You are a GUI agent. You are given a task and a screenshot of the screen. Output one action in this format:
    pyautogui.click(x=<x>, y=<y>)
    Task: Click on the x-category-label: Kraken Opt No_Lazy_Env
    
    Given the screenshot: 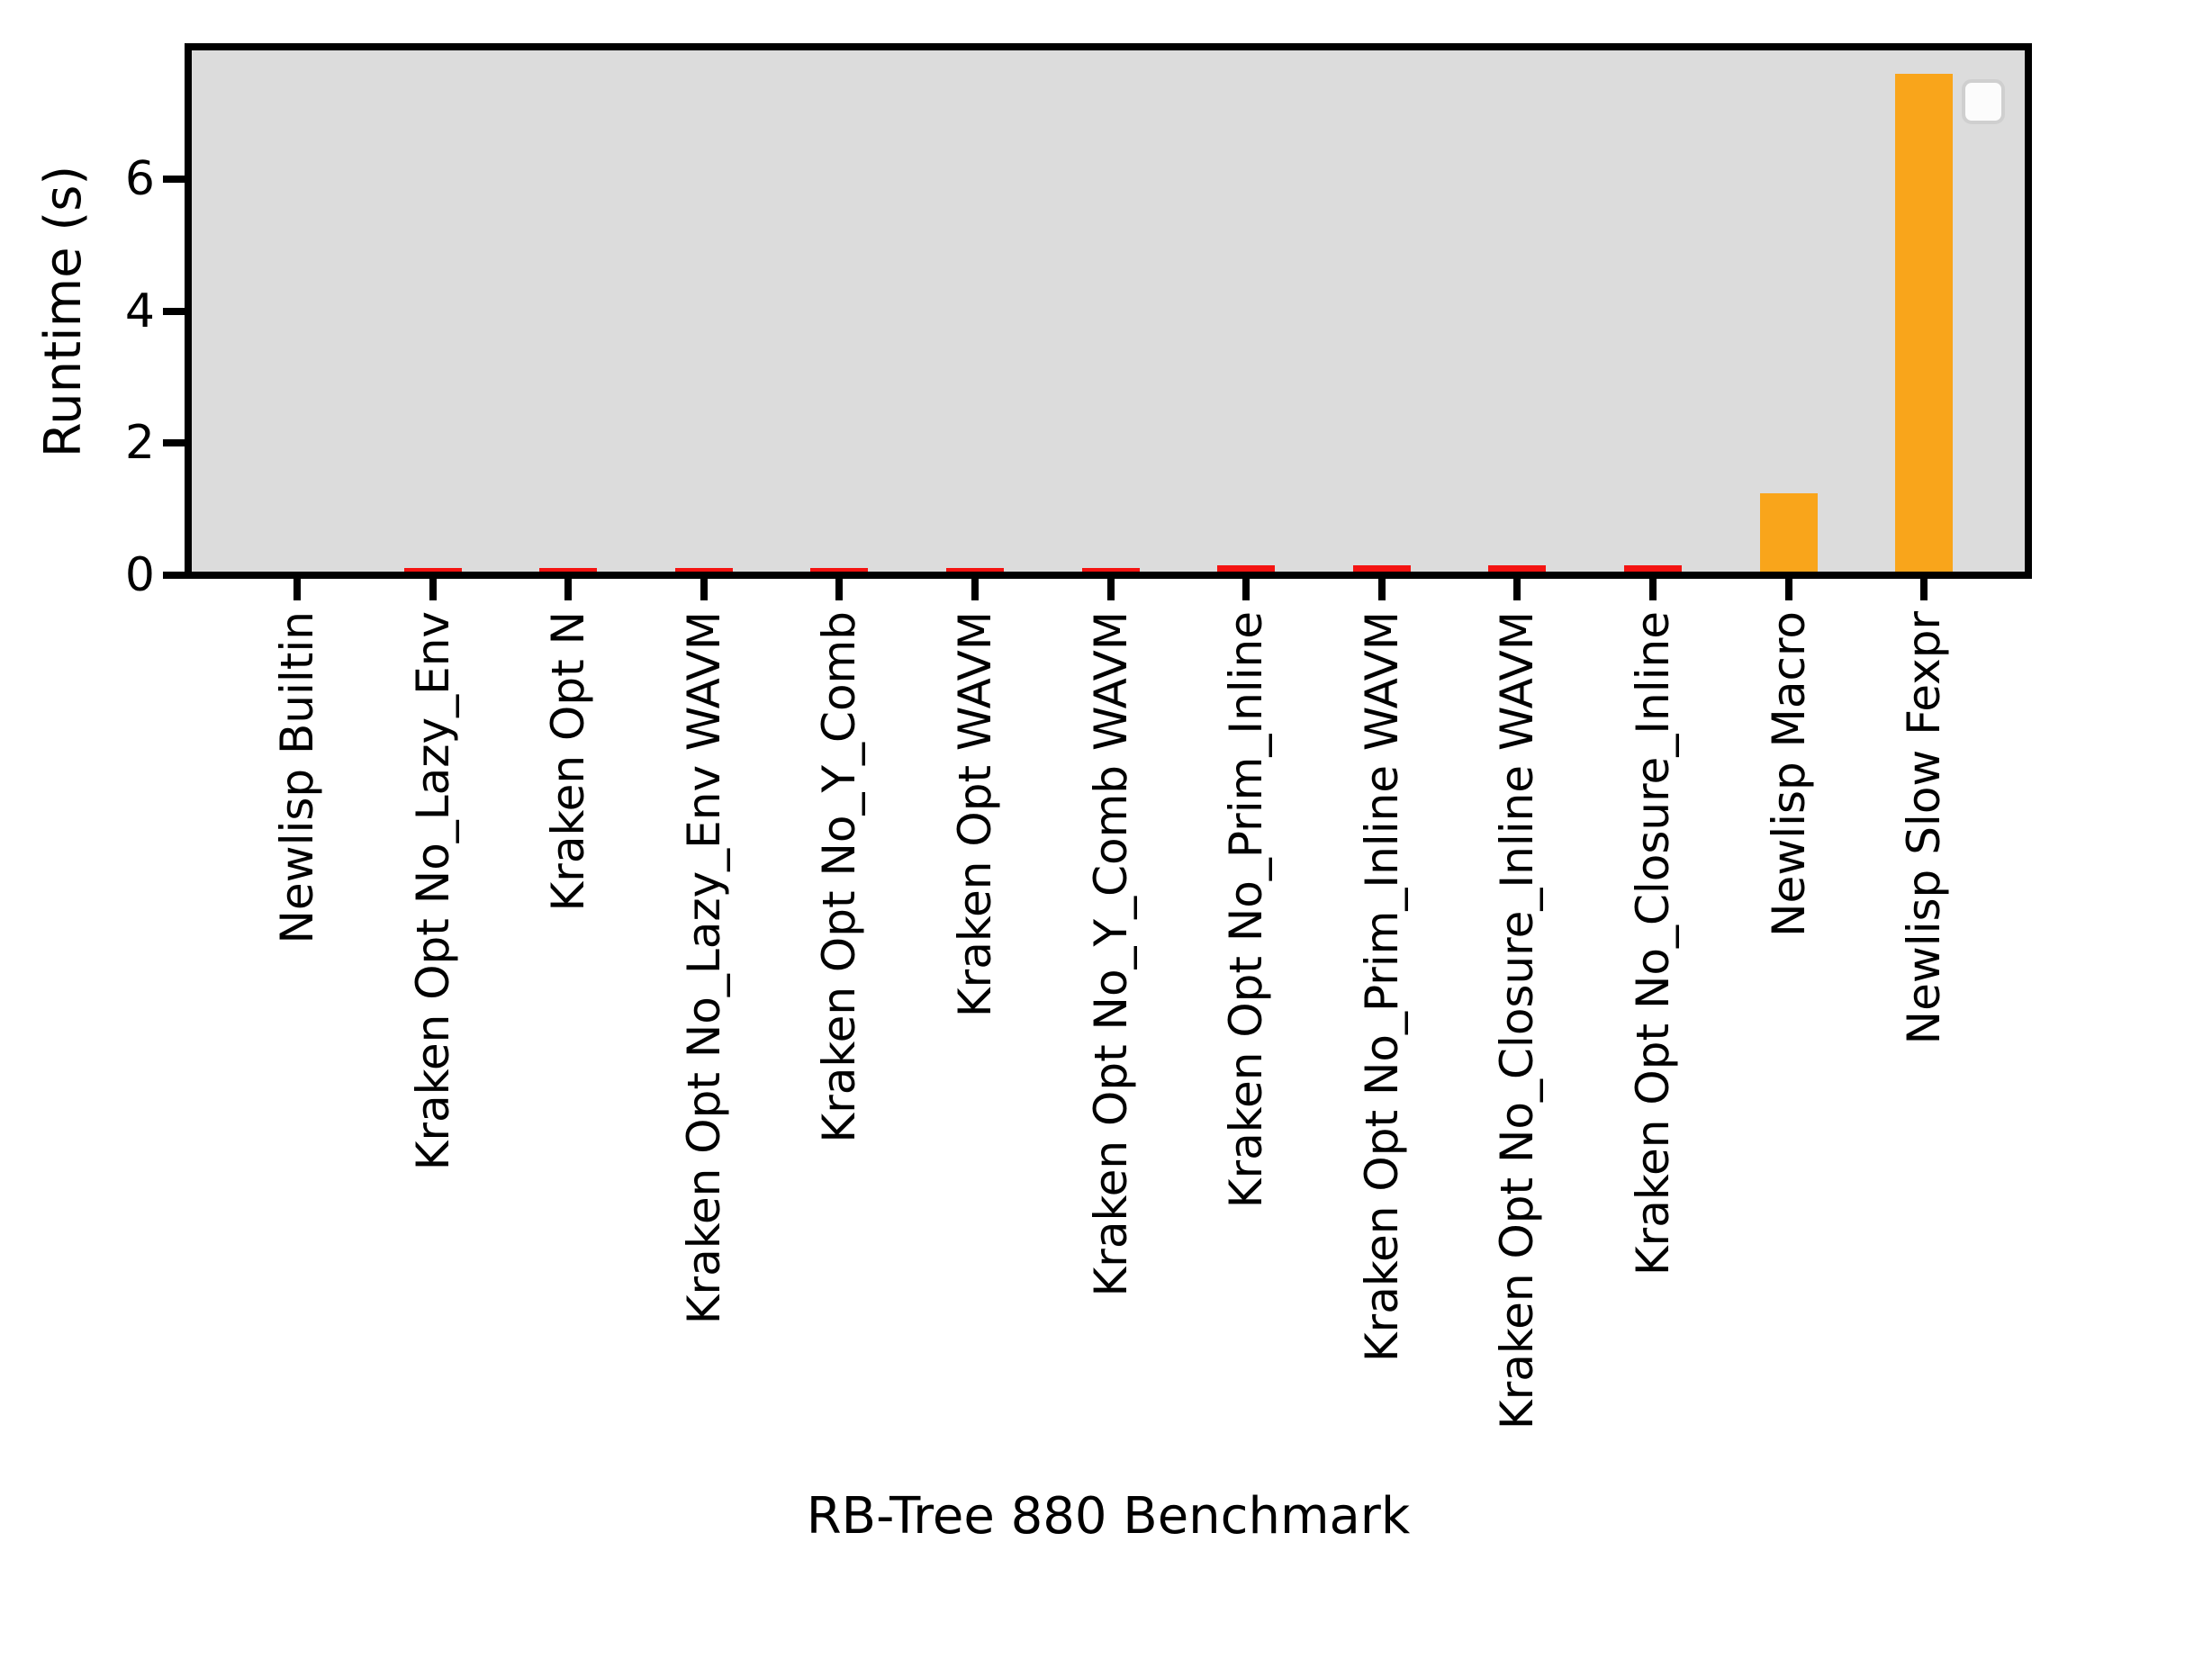 What is the action you would take?
    pyautogui.click(x=433, y=891)
    